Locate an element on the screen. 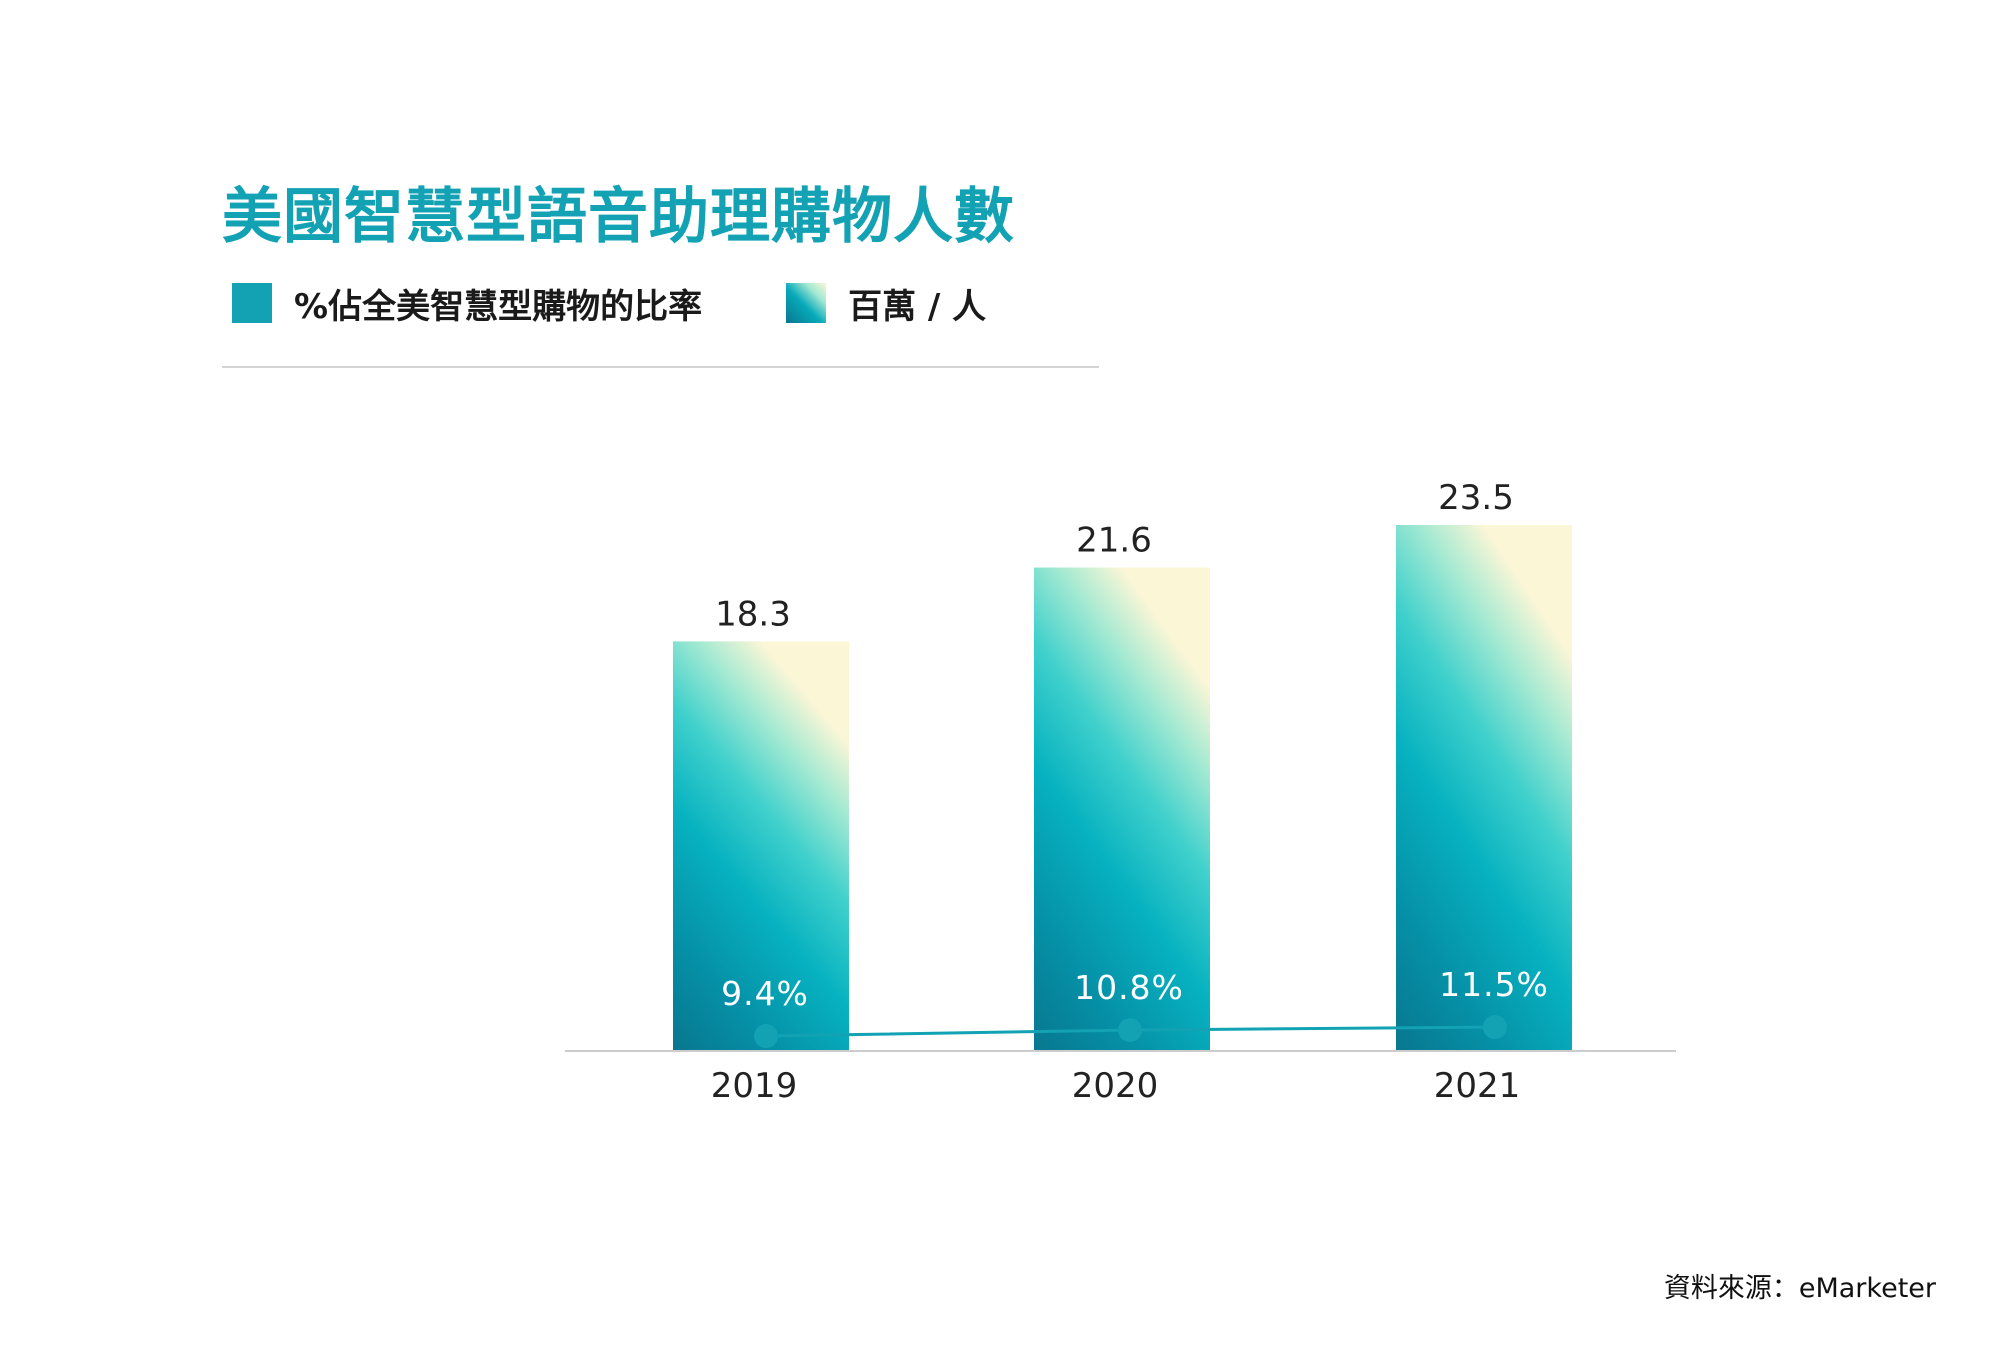 Image resolution: width=1992 pixels, height=1353 pixels. x-tick-label: 2020 is located at coordinates (1115, 1086).